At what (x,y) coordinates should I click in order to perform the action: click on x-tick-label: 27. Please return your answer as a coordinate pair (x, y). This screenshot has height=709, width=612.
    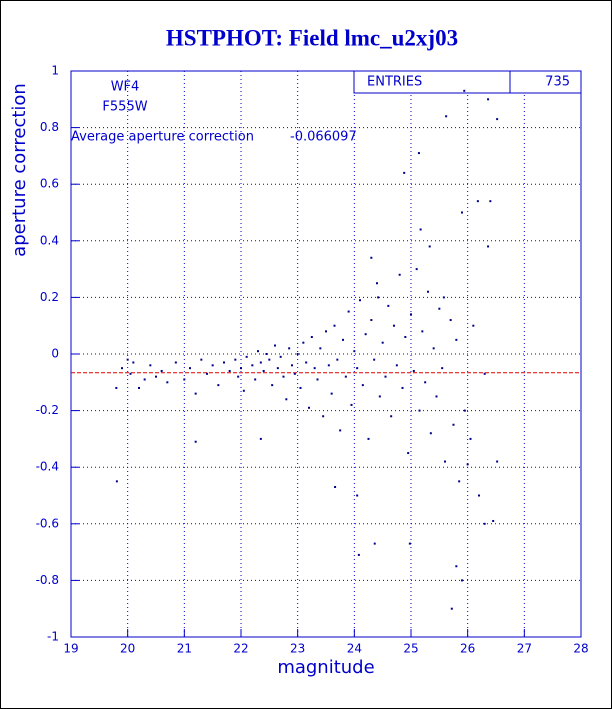
    Looking at the image, I should click on (524, 649).